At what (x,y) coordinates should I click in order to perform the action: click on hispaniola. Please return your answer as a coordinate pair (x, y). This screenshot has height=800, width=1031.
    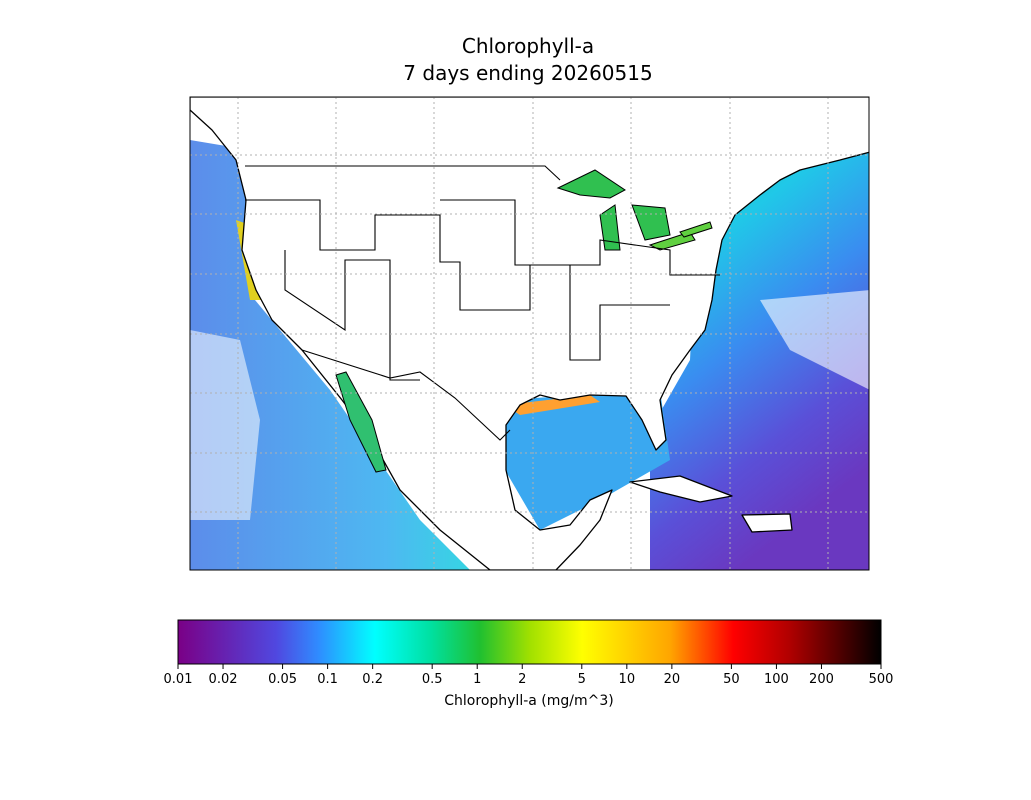
    Looking at the image, I should click on (767, 523).